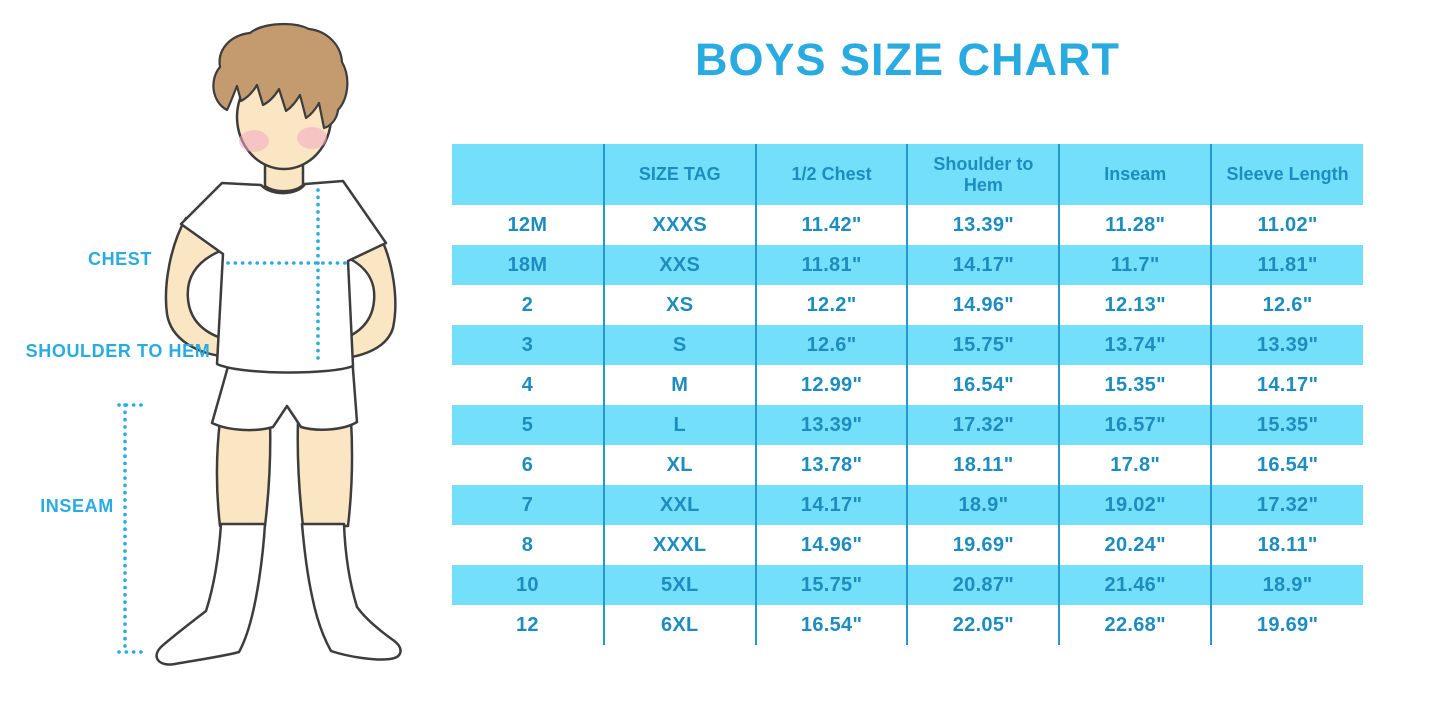  Describe the element at coordinates (1286, 174) in the screenshot. I see `column-header: Sleeve Length` at that location.